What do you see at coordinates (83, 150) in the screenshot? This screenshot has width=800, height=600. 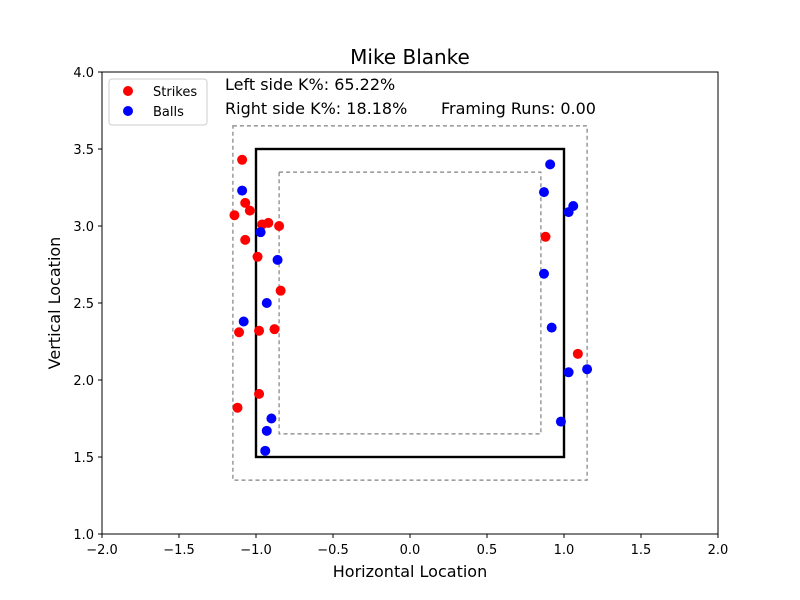 I see `y-tick-label-5: 3.5` at bounding box center [83, 150].